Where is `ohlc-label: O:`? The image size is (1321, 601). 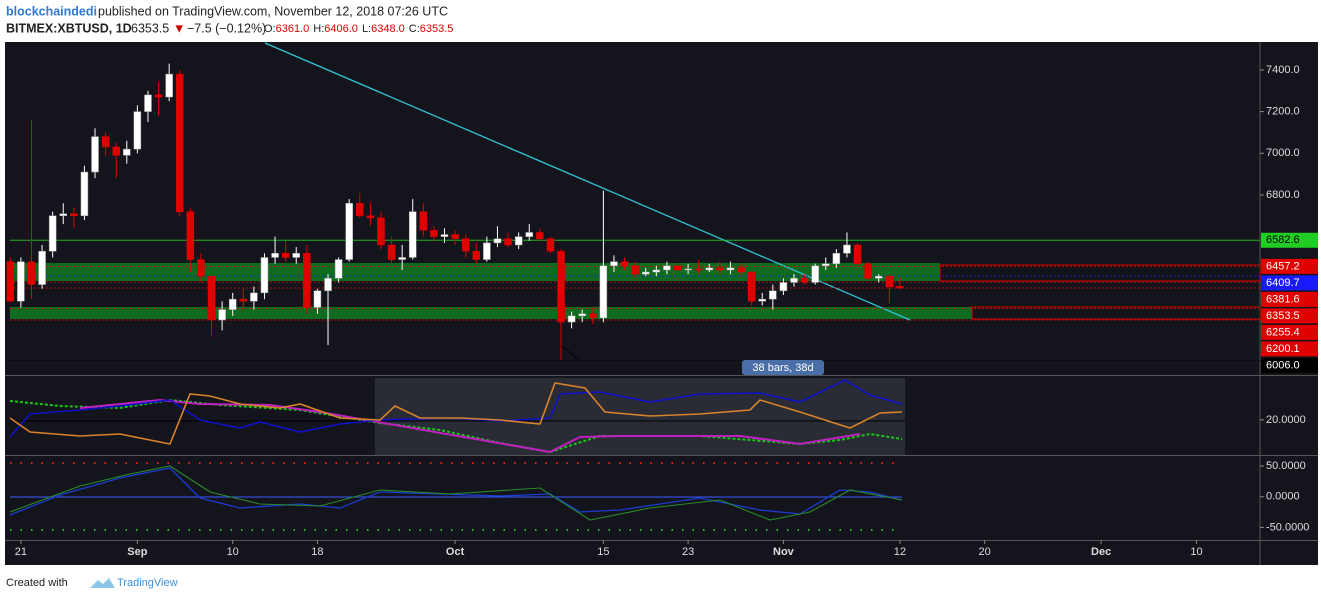 ohlc-label: O: is located at coordinates (270, 29).